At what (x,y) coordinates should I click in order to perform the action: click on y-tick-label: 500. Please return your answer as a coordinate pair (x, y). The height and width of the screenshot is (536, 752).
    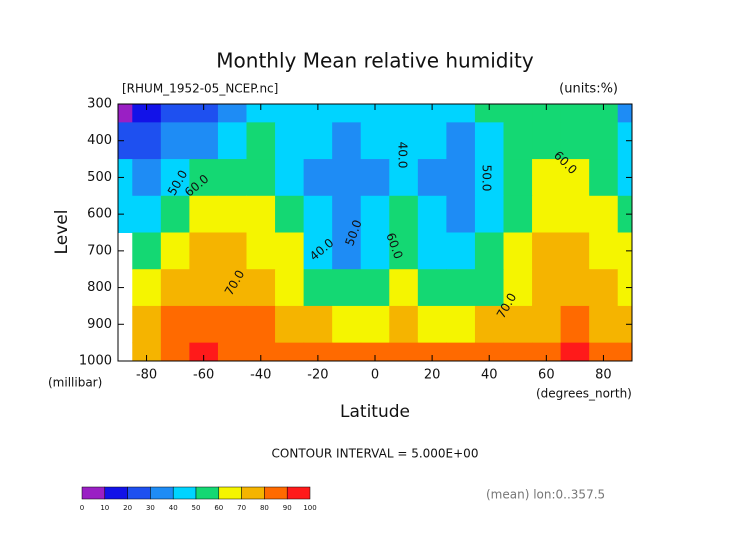
    Looking at the image, I should click on (99, 177).